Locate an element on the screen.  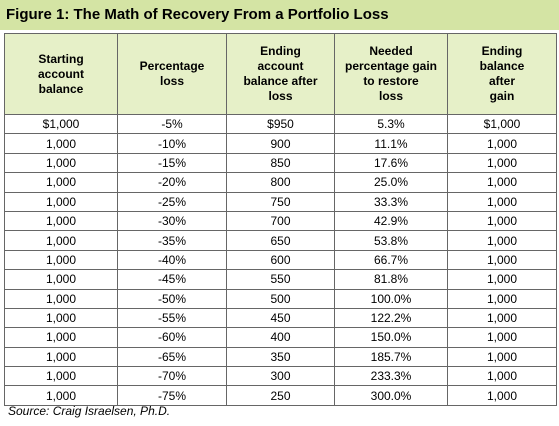
table-cell: 500 is located at coordinates (280, 298).